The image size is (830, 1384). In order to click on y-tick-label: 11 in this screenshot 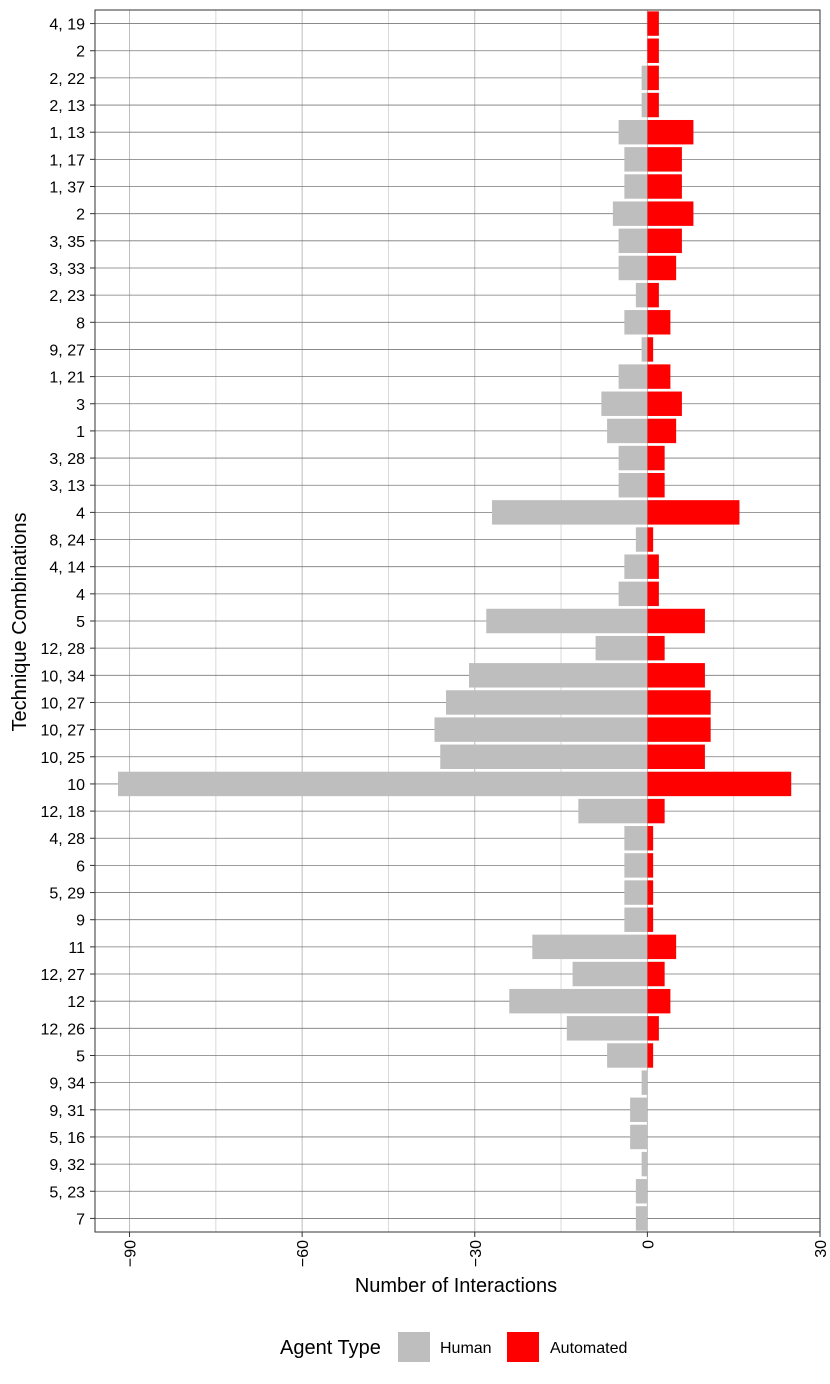, I will do `click(76, 948)`.